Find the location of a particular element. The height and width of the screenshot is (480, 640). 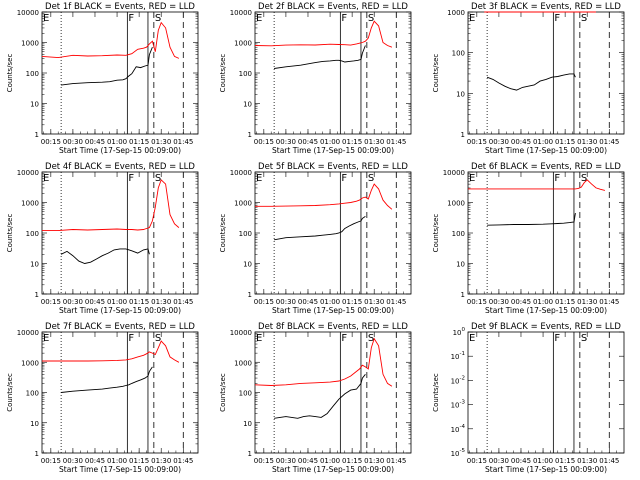

panel-title: Det 9f BLACK = Events, RED = LLD is located at coordinates (546, 327).